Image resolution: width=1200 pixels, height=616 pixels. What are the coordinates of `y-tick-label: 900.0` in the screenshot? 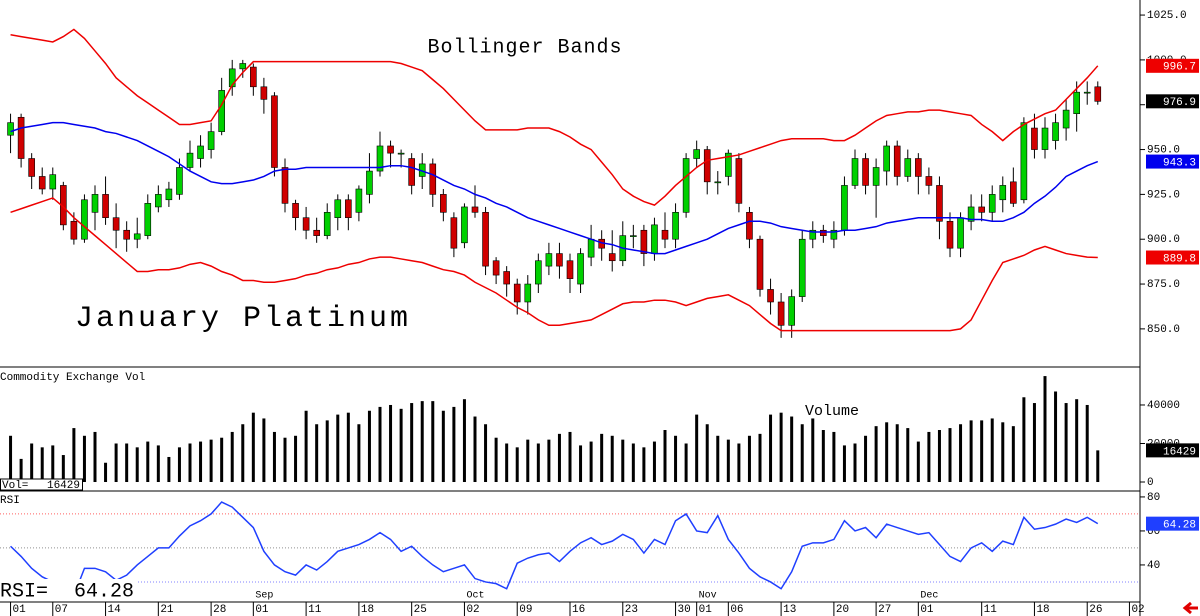 It's located at (1163, 240).